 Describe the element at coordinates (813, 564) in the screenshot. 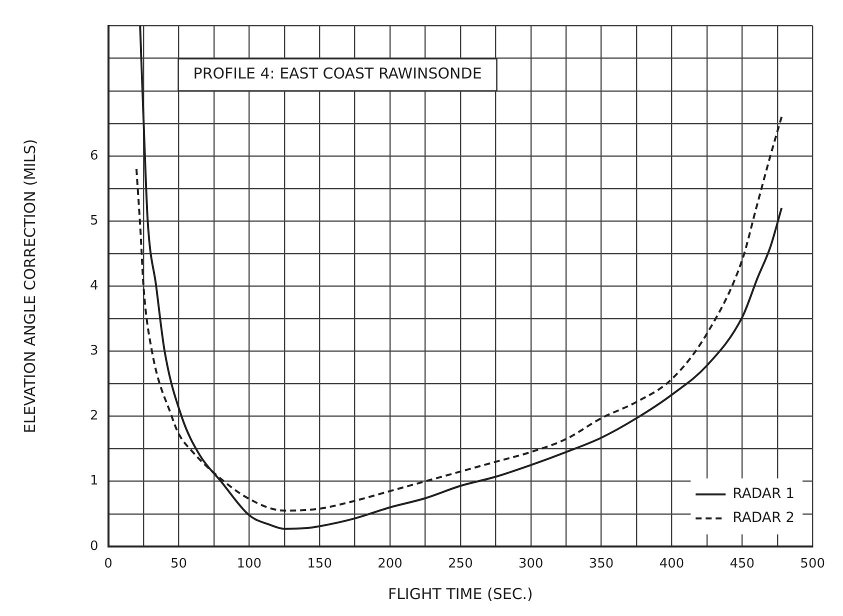

I see `x-tick-label: 500` at that location.